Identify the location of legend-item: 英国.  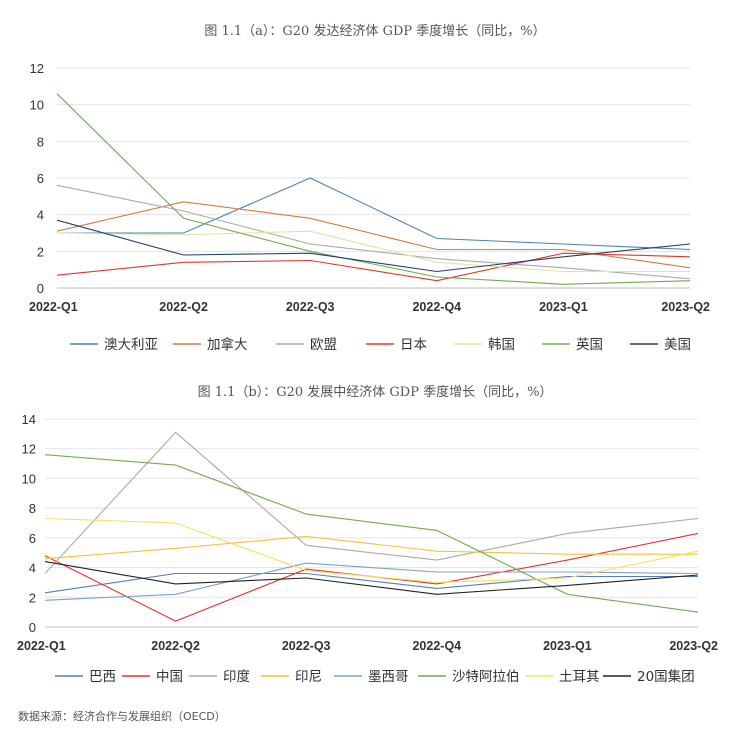
(572, 344).